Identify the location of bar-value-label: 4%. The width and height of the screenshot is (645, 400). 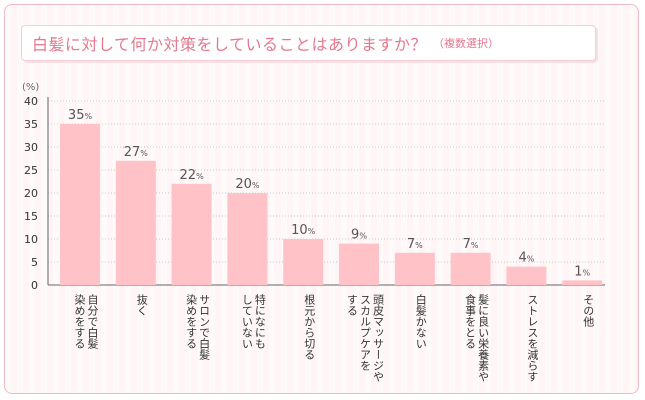
(526, 258).